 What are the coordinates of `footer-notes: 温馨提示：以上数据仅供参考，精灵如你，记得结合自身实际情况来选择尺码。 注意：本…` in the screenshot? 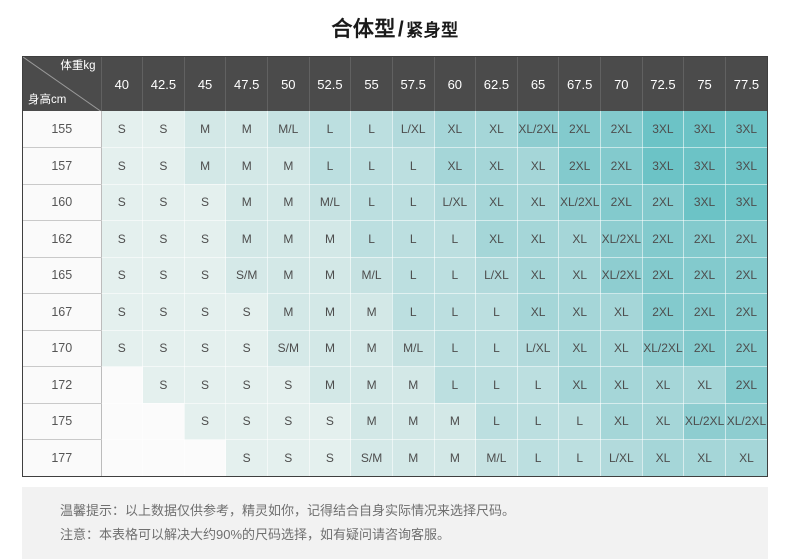 It's located at (395, 523).